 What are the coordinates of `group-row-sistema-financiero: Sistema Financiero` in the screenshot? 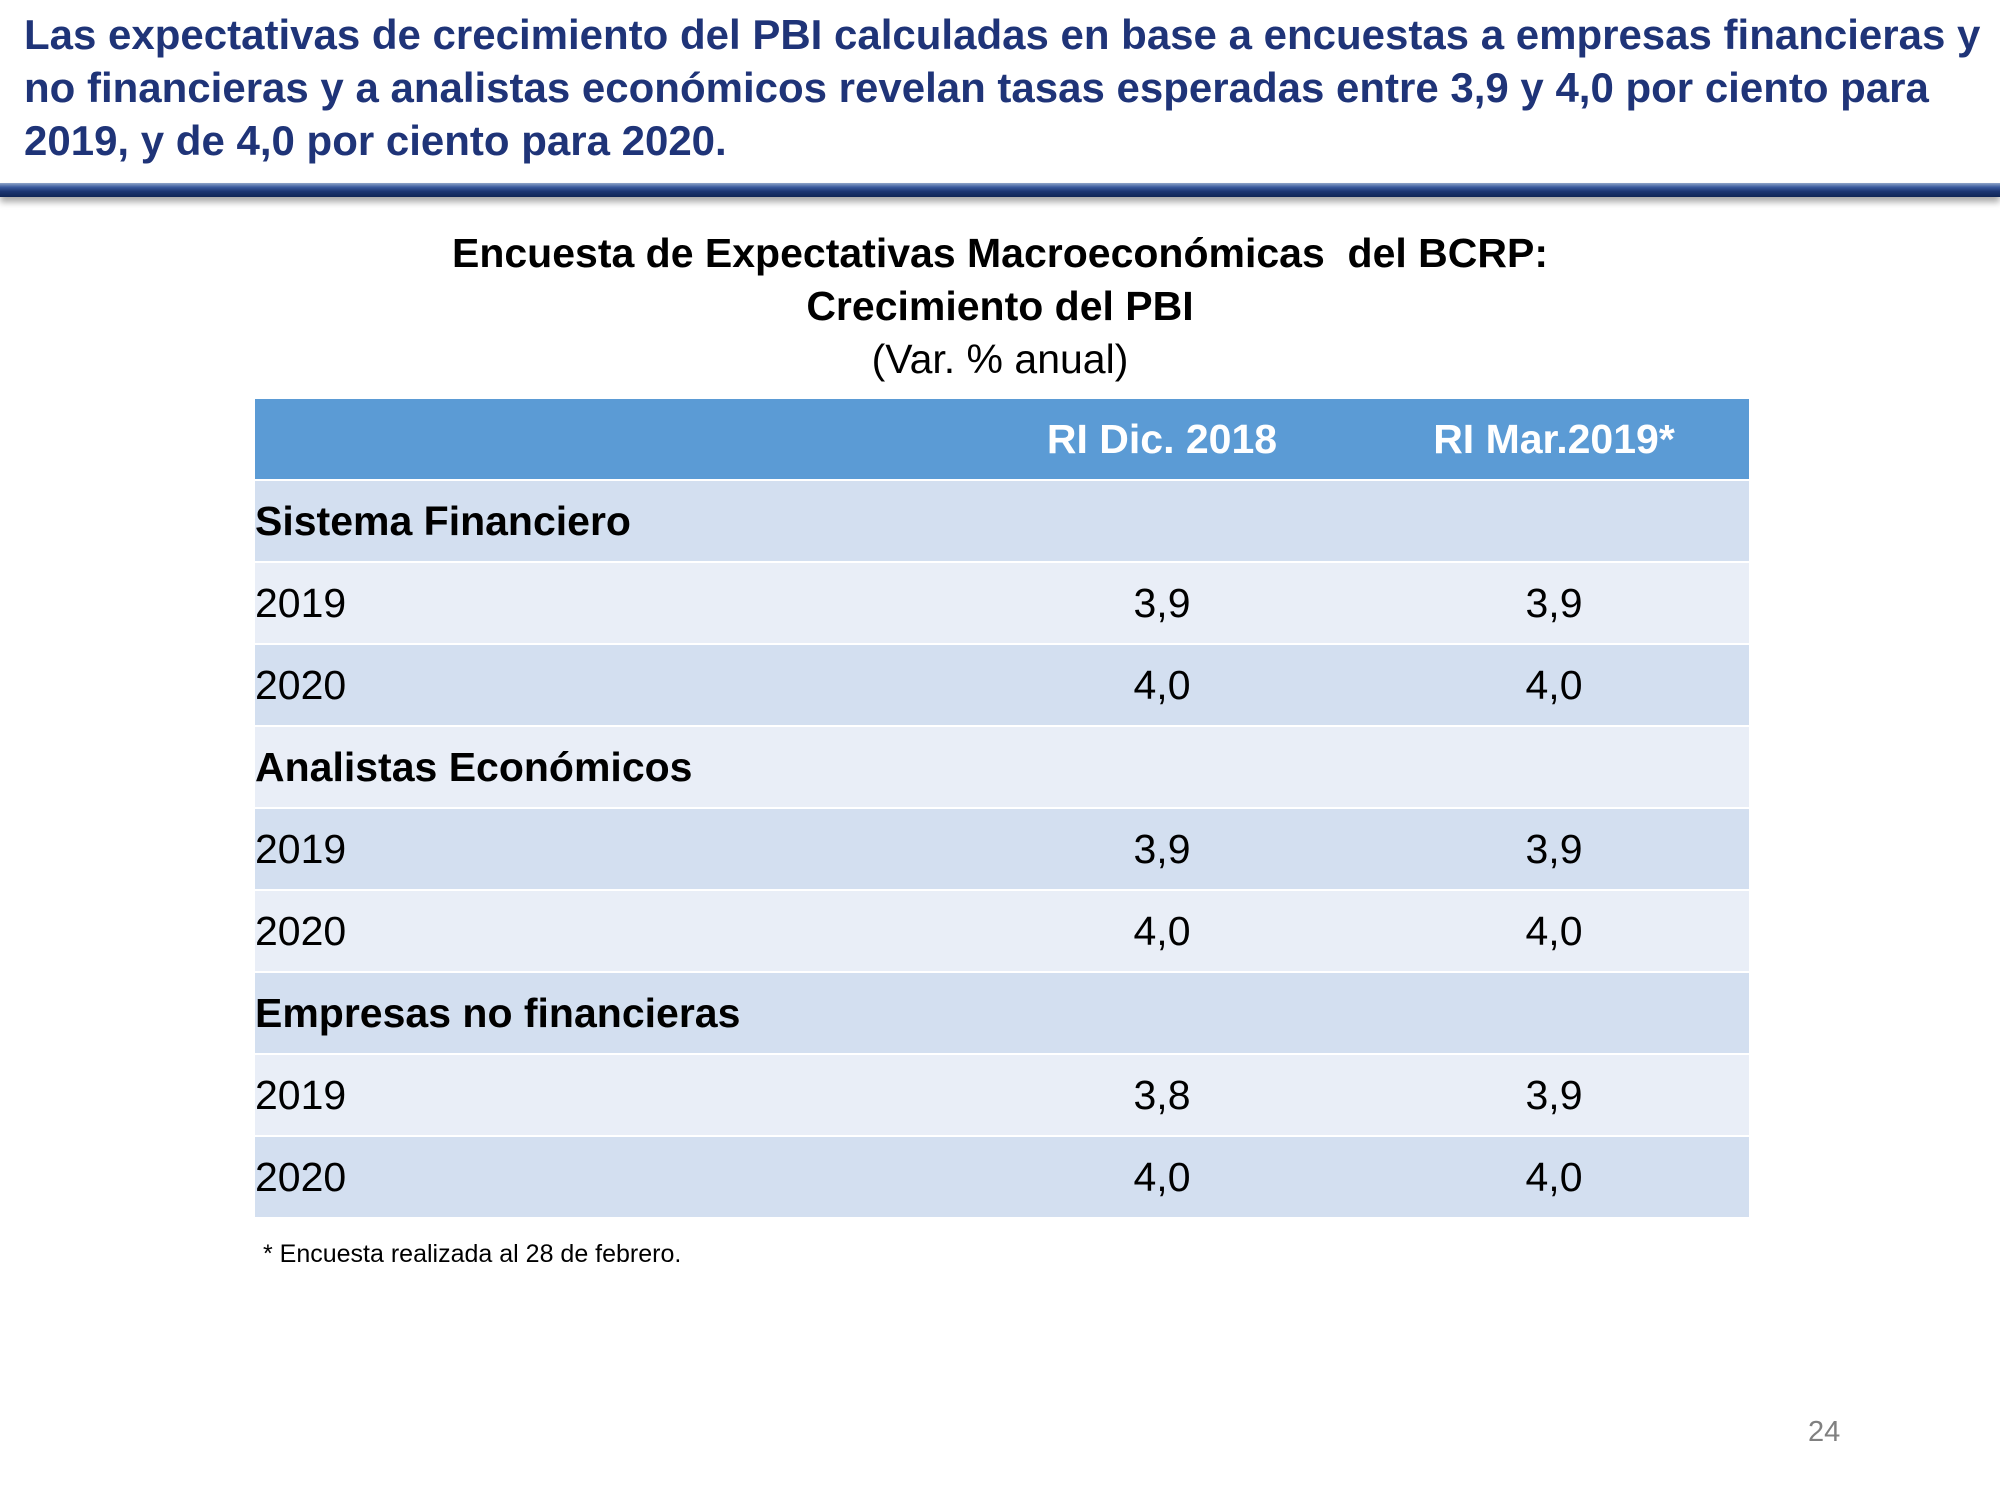 It's located at (1002, 521).